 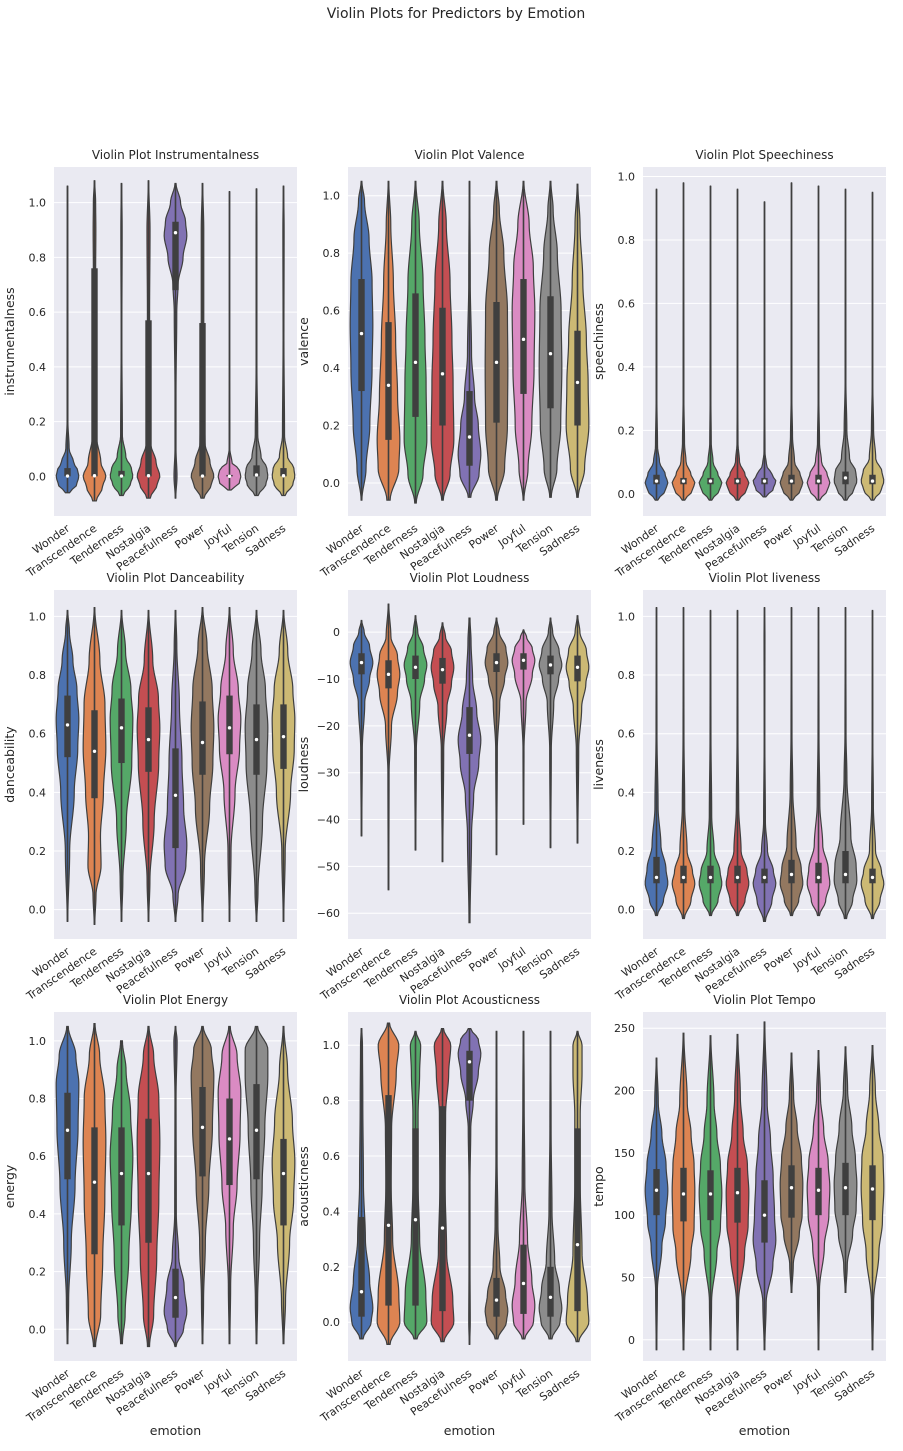 What do you see at coordinates (328, 913) in the screenshot?
I see `y-tick-label: −60` at bounding box center [328, 913].